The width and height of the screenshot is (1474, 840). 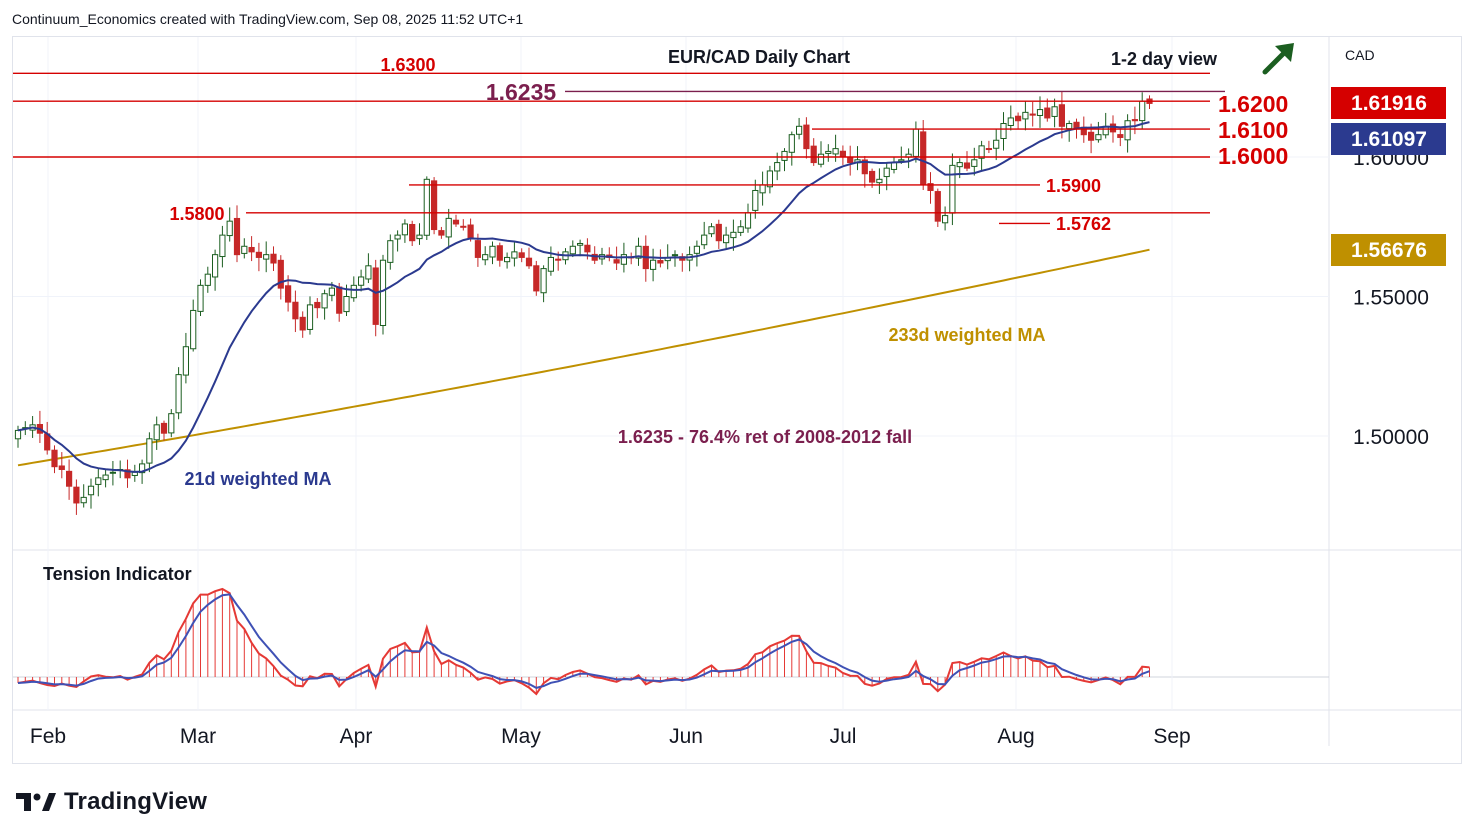 I want to click on tradingview-brand: TradingView, so click(x=111, y=802).